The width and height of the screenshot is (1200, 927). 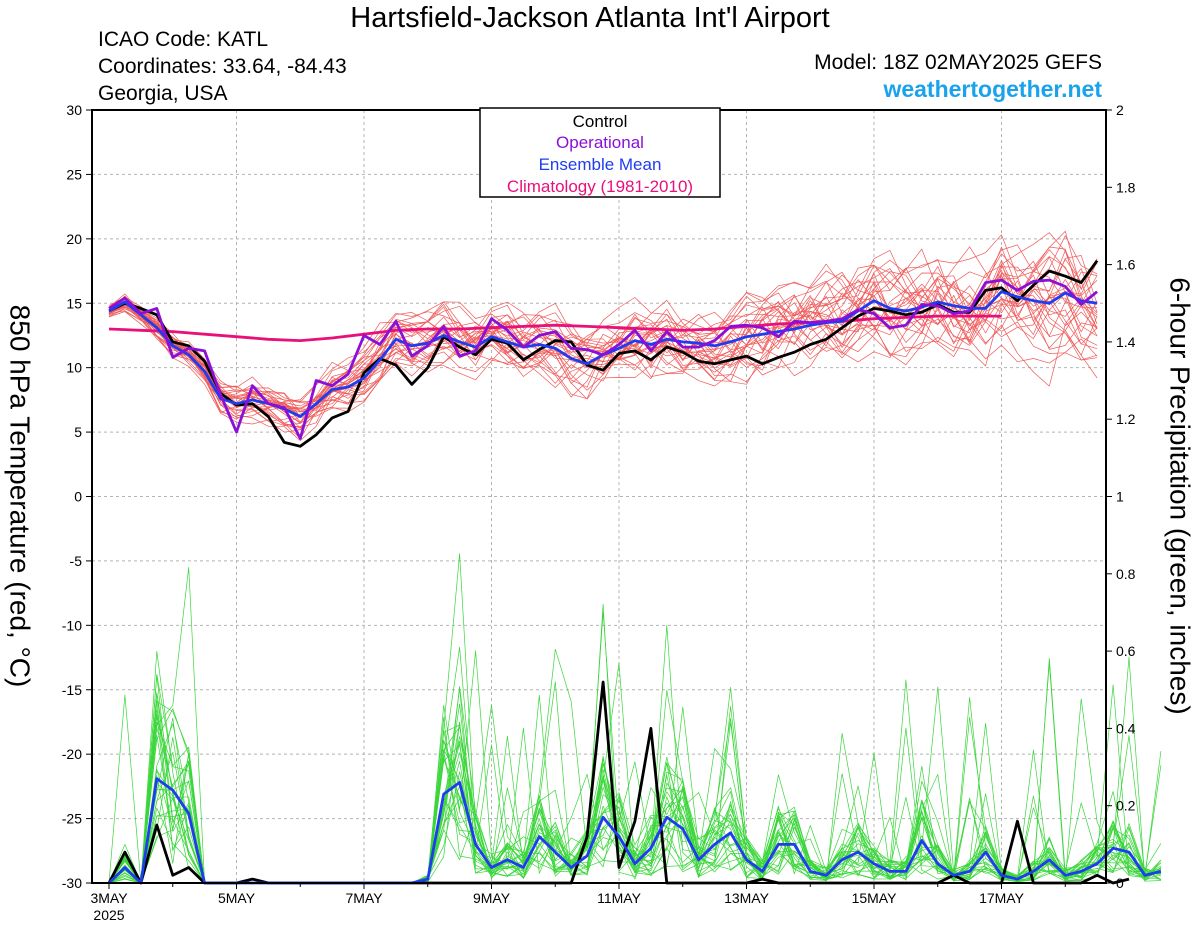 I want to click on region-label: Georgia, USA, so click(x=163, y=93).